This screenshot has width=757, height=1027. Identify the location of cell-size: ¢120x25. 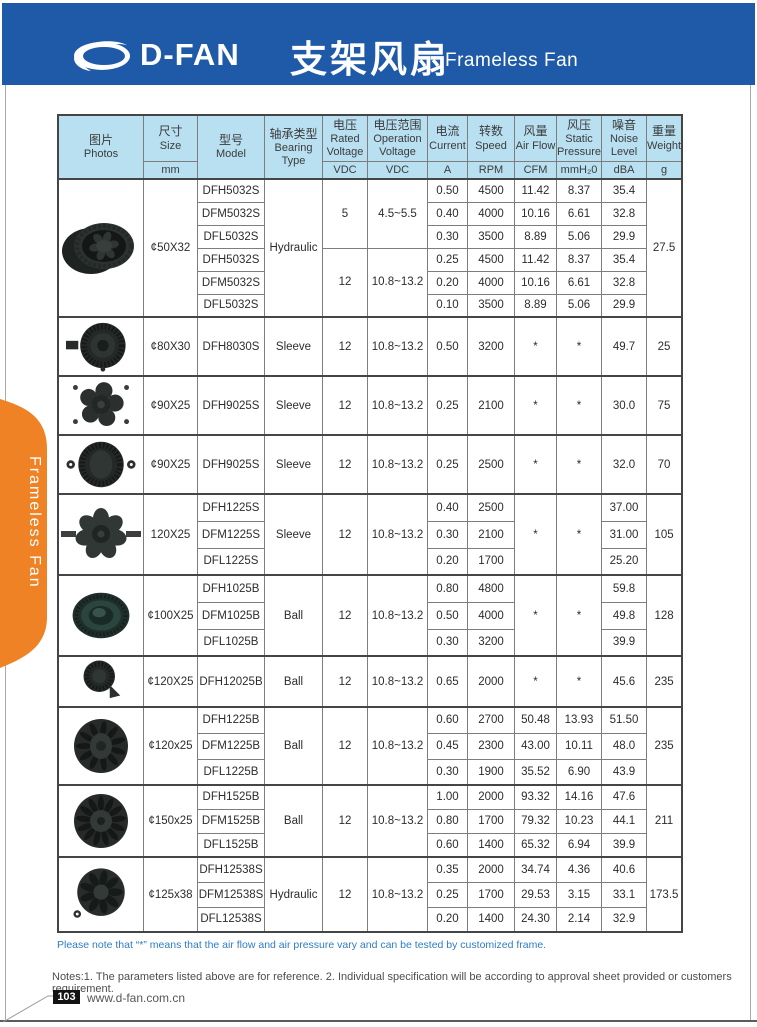
(170, 746).